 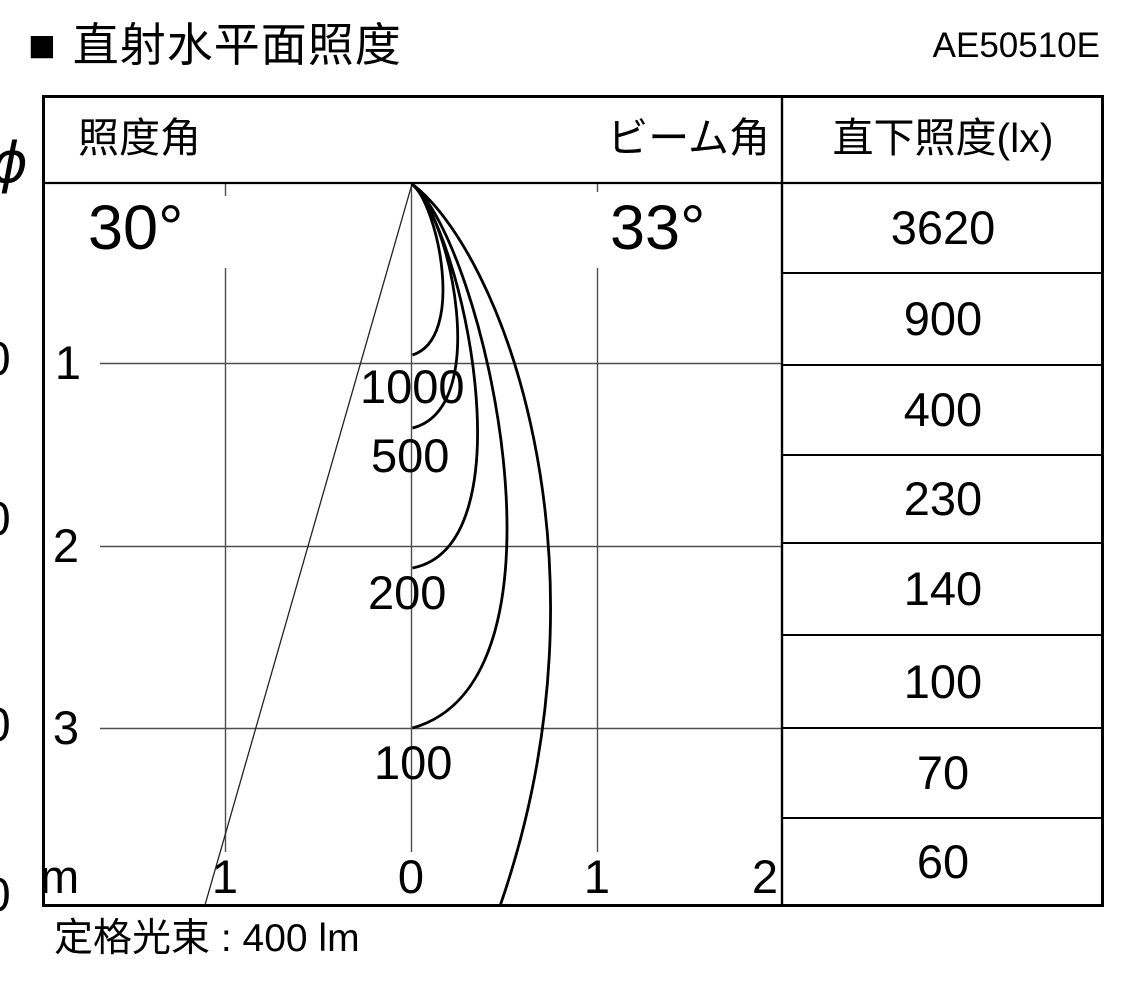 I want to click on curve-label-200lx: 200, so click(x=407, y=592).